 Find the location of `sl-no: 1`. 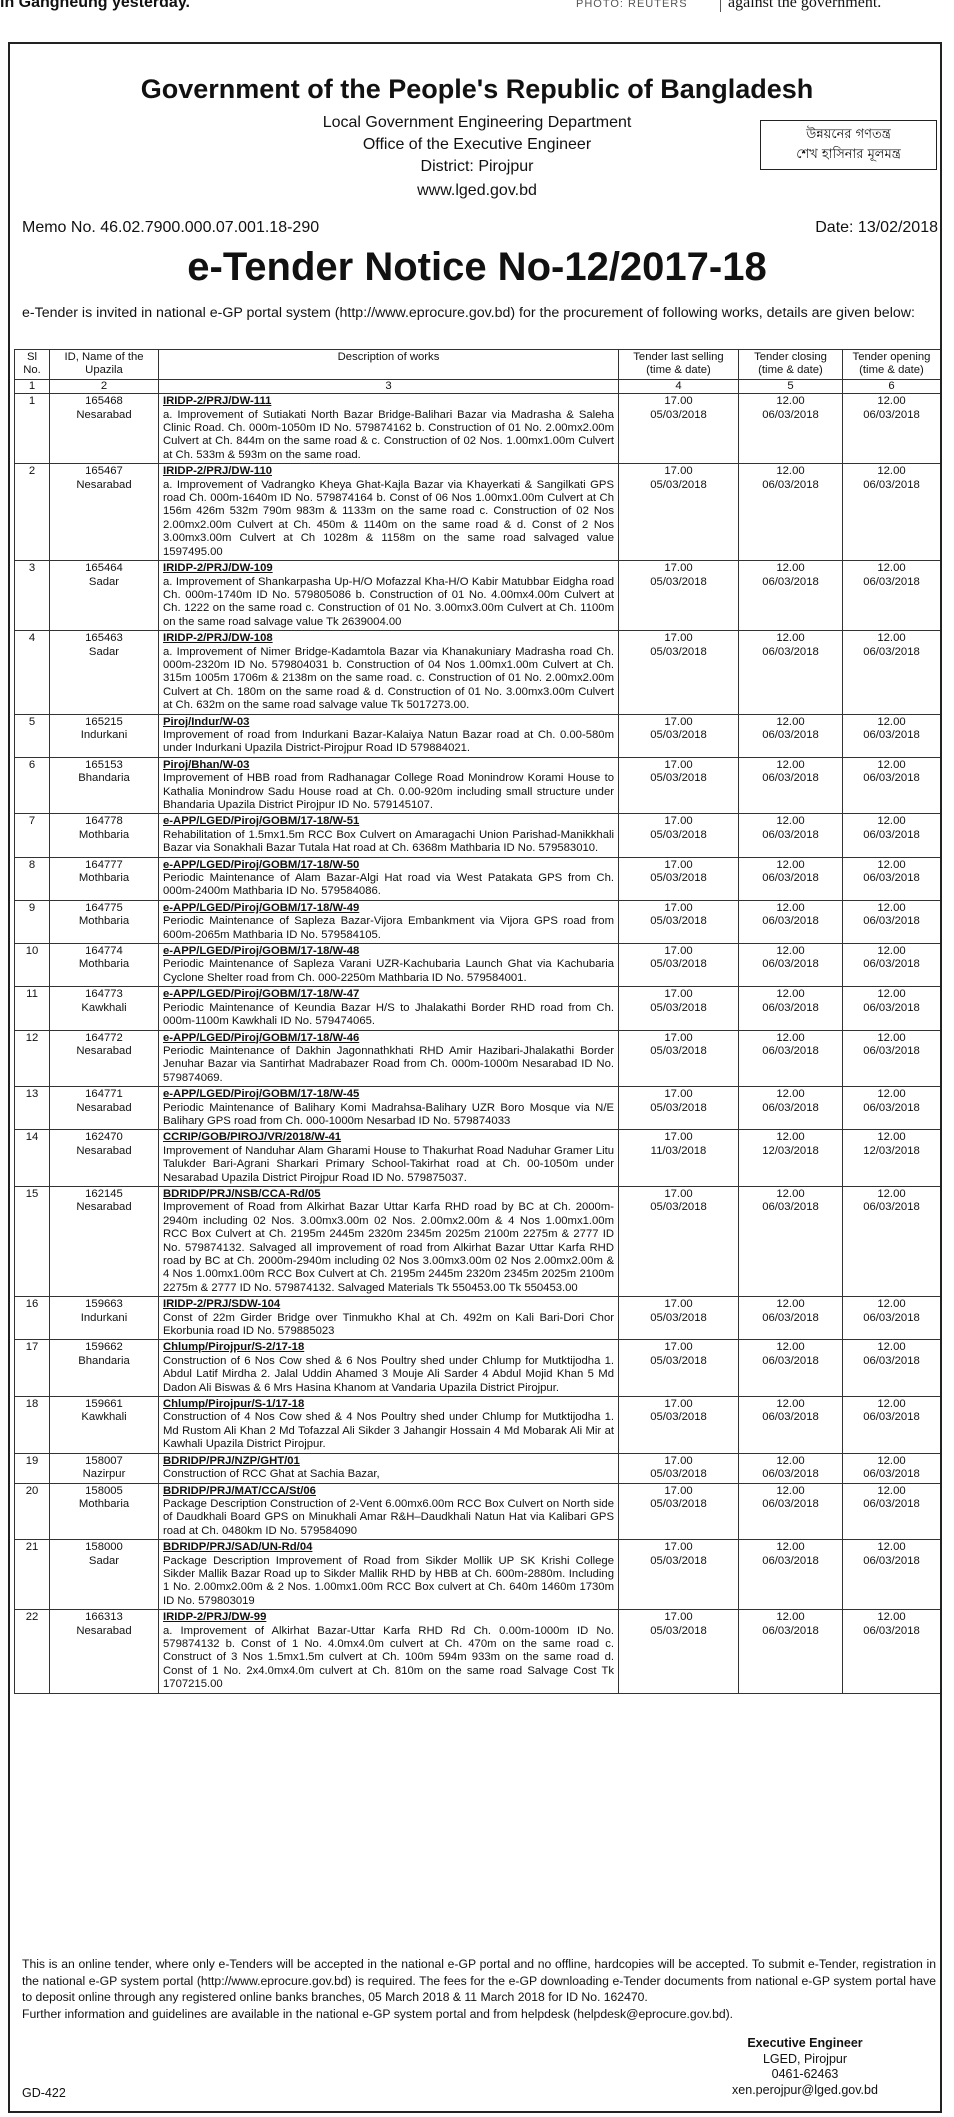

sl-no: 1 is located at coordinates (32, 429).